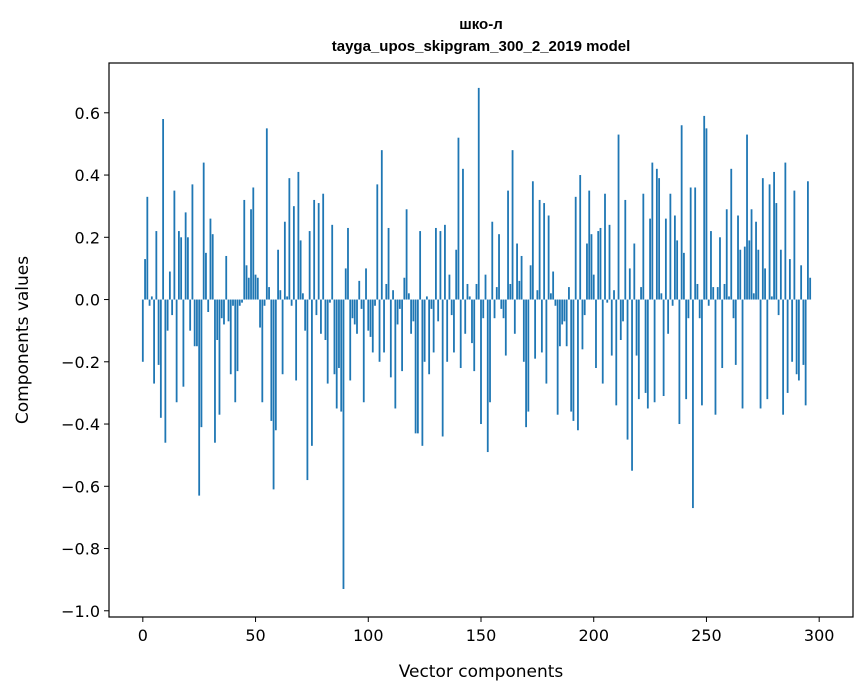 Image resolution: width=867 pixels, height=696 pixels. Describe the element at coordinates (80, 486) in the screenshot. I see `y-tick-label: −0.6` at that location.